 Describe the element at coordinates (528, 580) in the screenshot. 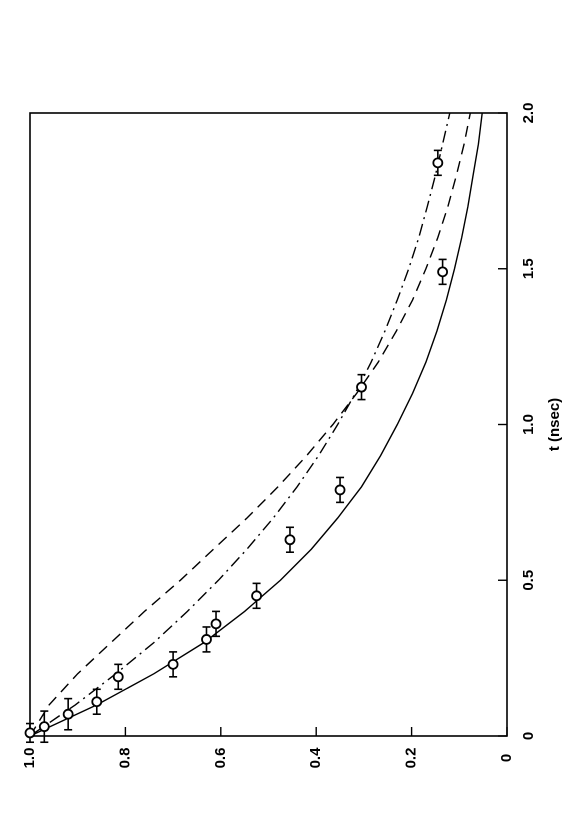

I see `x-tick-label-1: 0.5` at that location.